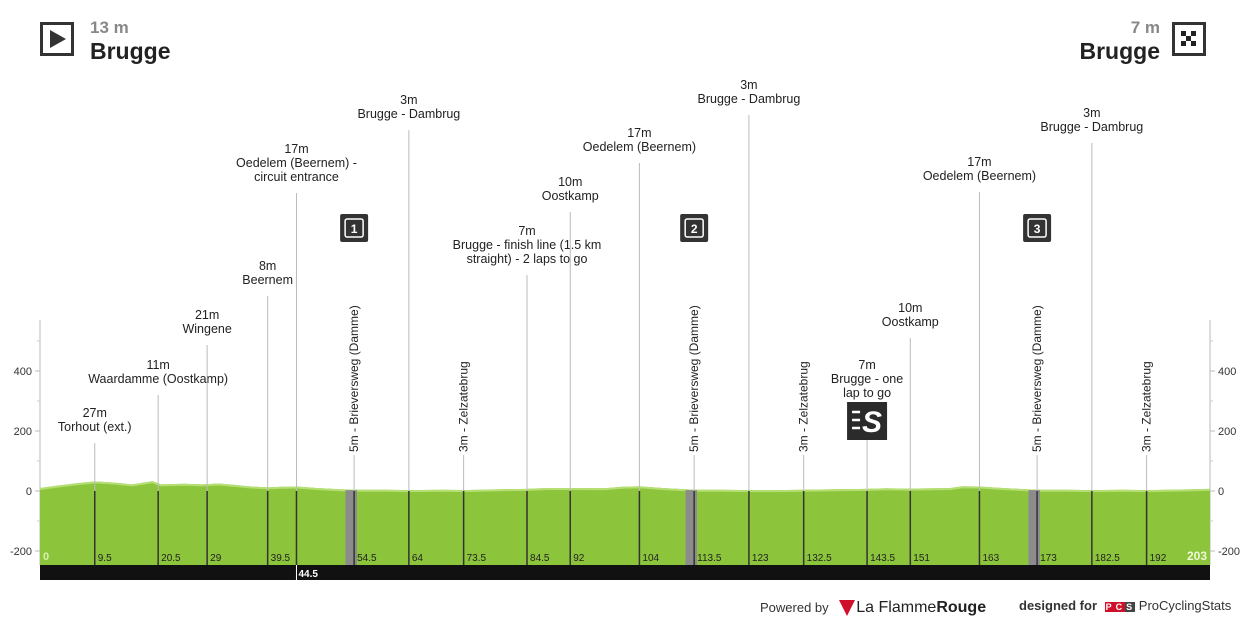  I want to click on km-label: 73.5, so click(477, 558).